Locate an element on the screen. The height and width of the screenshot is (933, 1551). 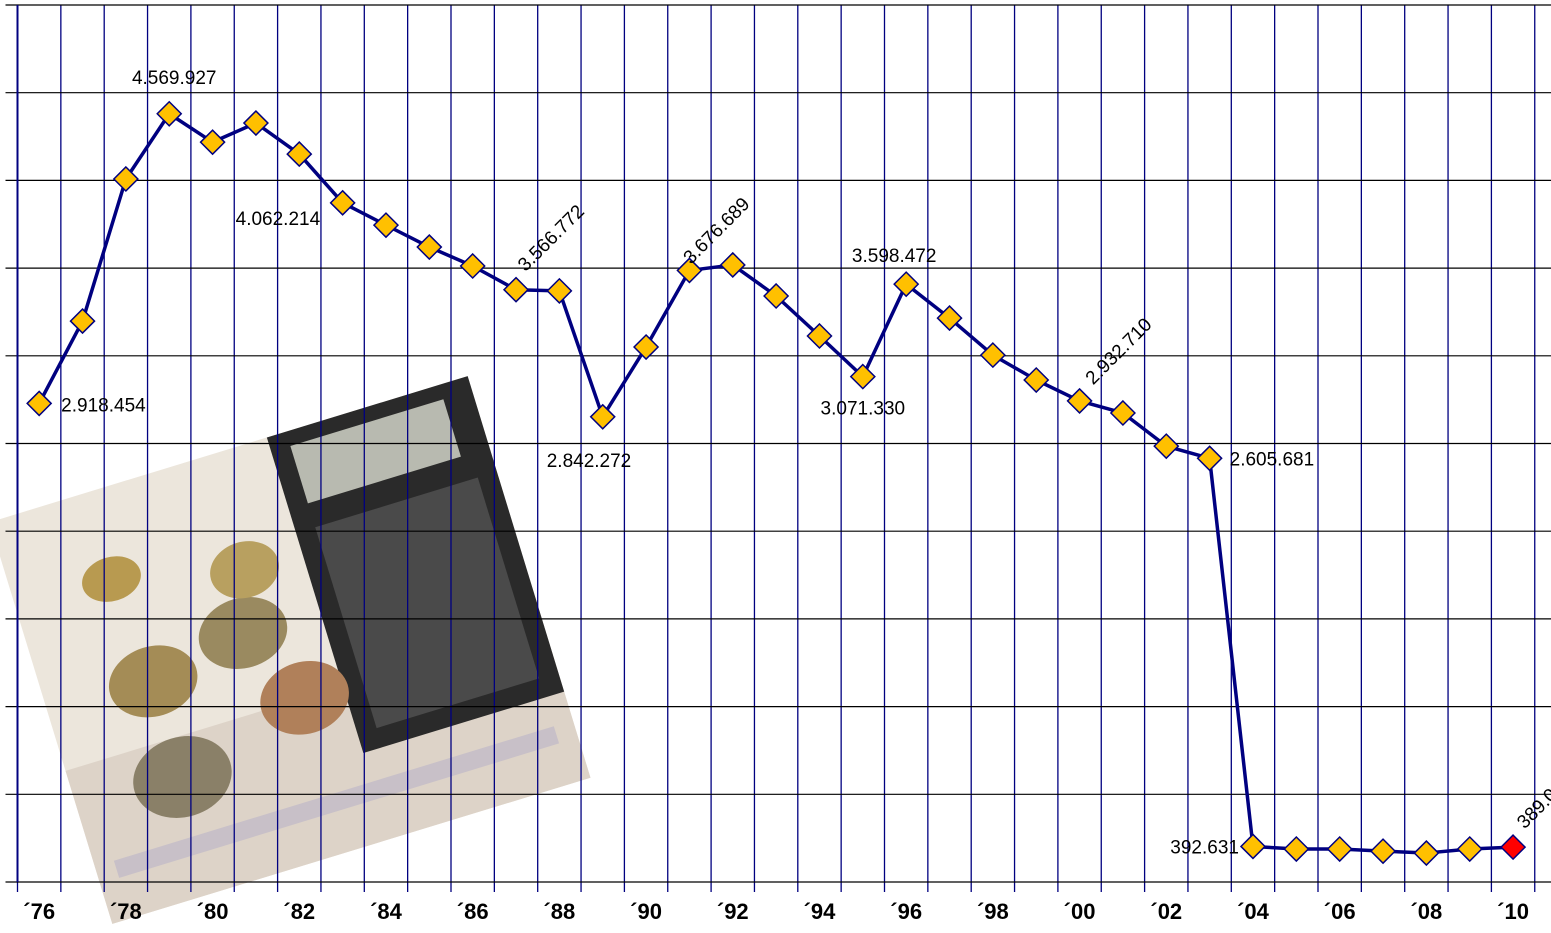
value-label: 392.631 is located at coordinates (1204, 847).